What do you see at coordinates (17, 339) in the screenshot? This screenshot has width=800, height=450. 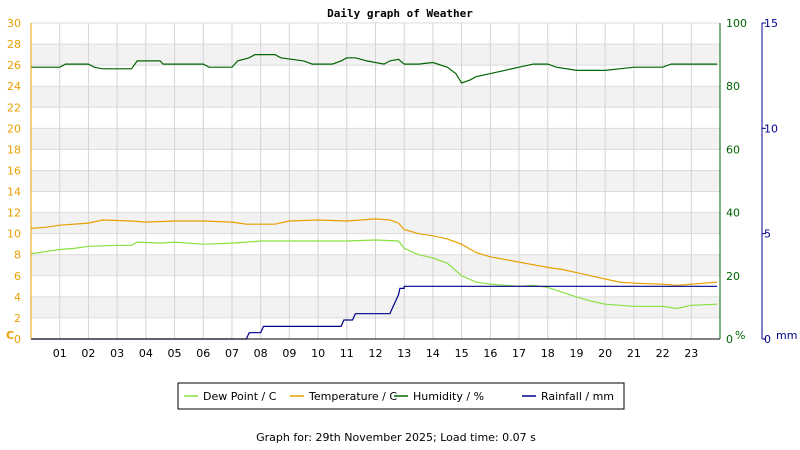 I see `temp-tick-label: 0` at bounding box center [17, 339].